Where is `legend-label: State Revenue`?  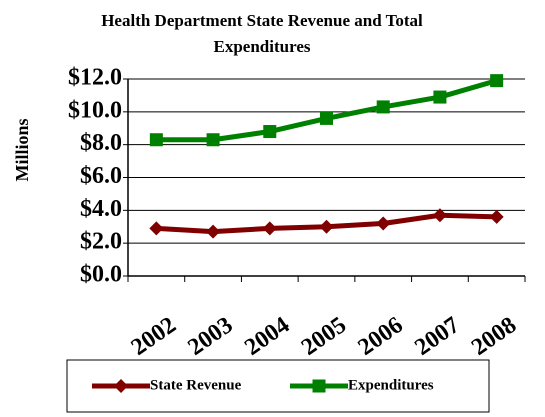 legend-label: State Revenue is located at coordinates (196, 385).